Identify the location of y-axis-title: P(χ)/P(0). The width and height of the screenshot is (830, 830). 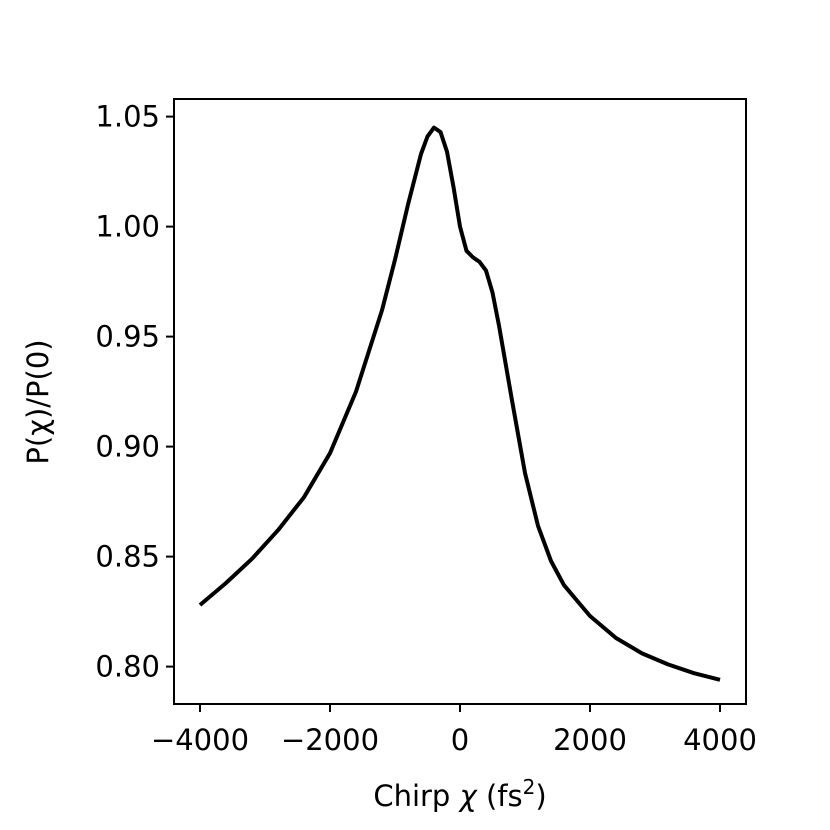
(38, 401).